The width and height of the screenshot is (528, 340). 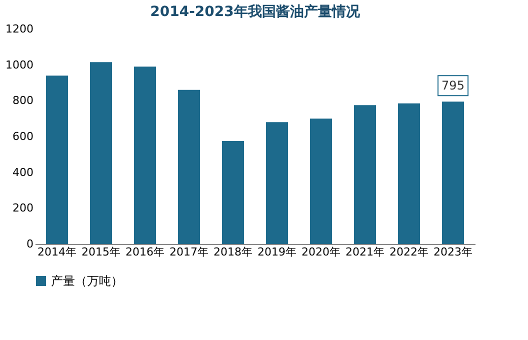 I want to click on x-tick-label: 2017年, so click(x=189, y=252).